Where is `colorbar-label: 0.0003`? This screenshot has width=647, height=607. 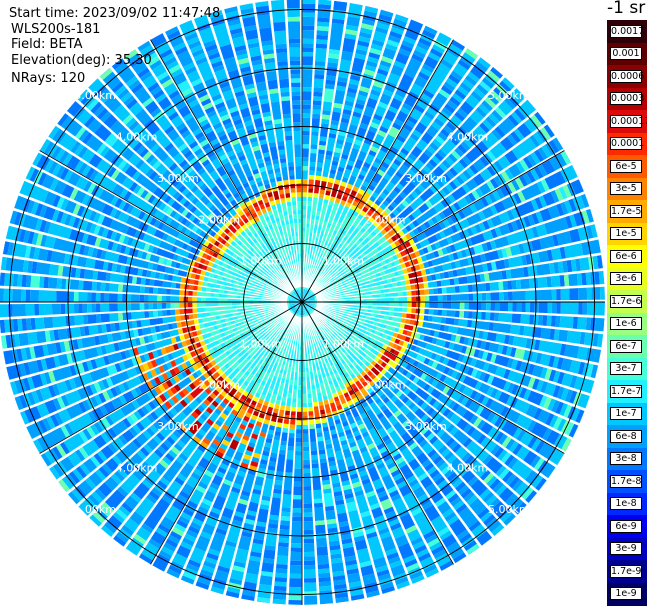
colorbar-label: 0.0003 is located at coordinates (627, 99).